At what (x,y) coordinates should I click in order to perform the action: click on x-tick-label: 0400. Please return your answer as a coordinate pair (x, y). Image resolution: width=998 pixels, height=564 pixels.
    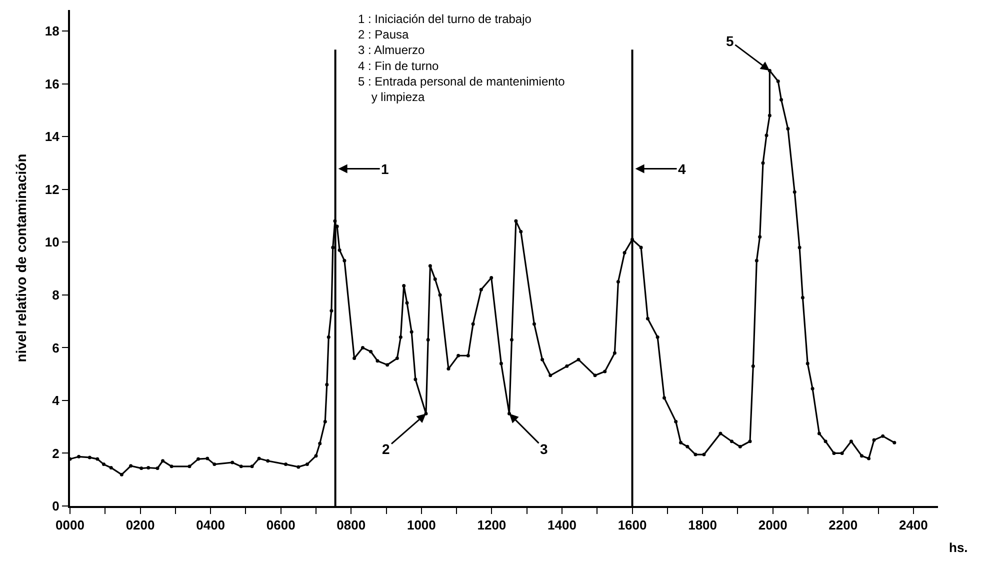
    Looking at the image, I should click on (211, 525).